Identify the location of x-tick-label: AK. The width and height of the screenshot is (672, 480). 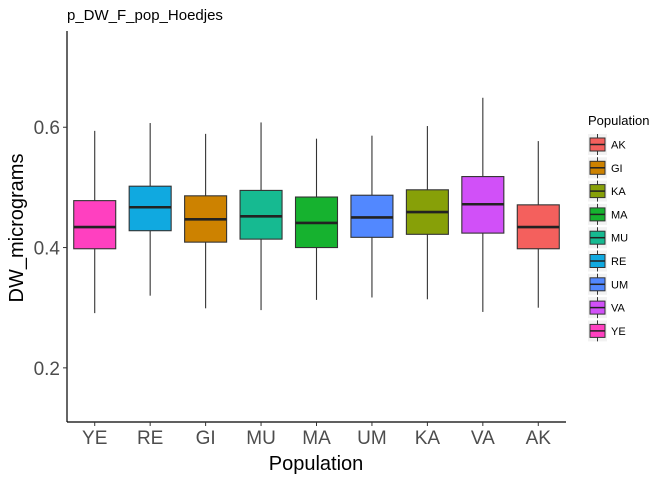
(539, 438).